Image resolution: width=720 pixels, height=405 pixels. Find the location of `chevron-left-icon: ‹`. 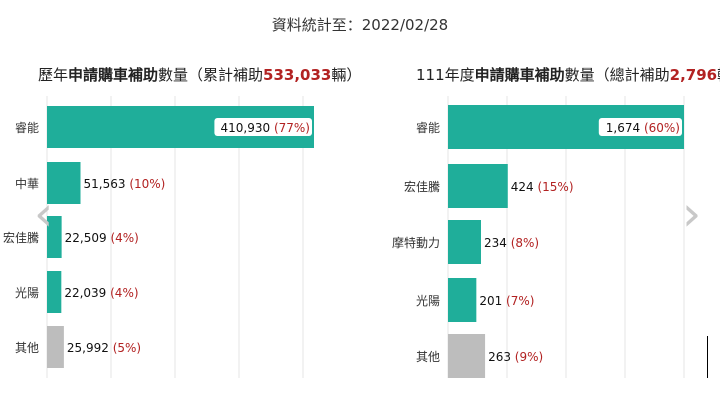

chevron-left-icon: ‹ is located at coordinates (44, 214).